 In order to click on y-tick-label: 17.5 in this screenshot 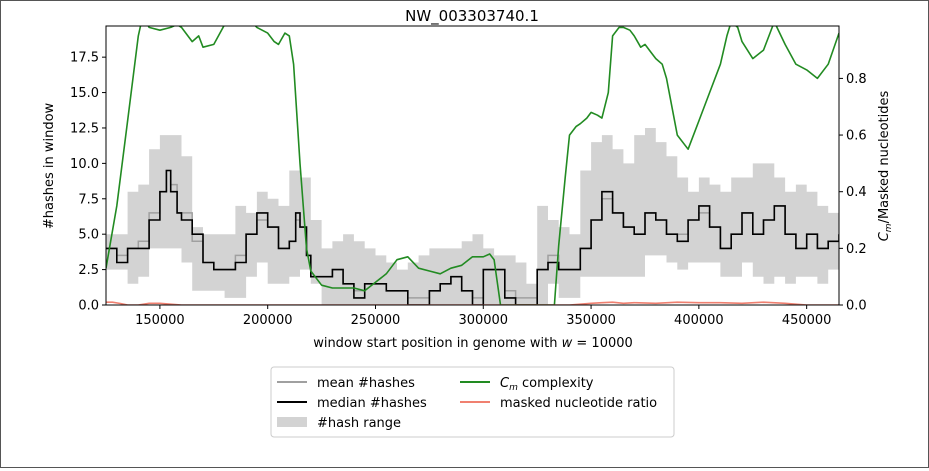, I will do `click(84, 58)`.